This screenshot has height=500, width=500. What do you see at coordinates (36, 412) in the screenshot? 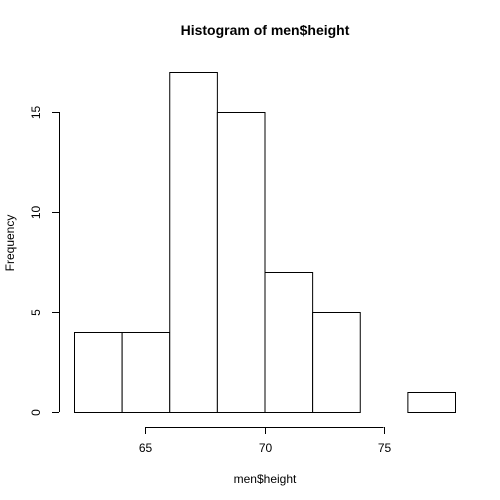
I see `y-tick-label-0: 0` at bounding box center [36, 412].